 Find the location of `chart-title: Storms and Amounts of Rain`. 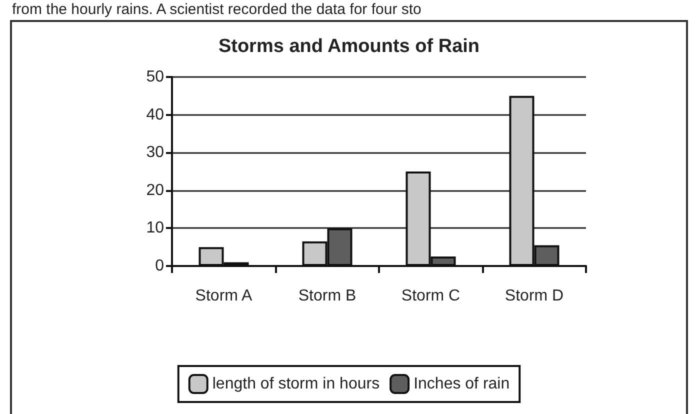

chart-title: Storms and Amounts of Rain is located at coordinates (349, 46).